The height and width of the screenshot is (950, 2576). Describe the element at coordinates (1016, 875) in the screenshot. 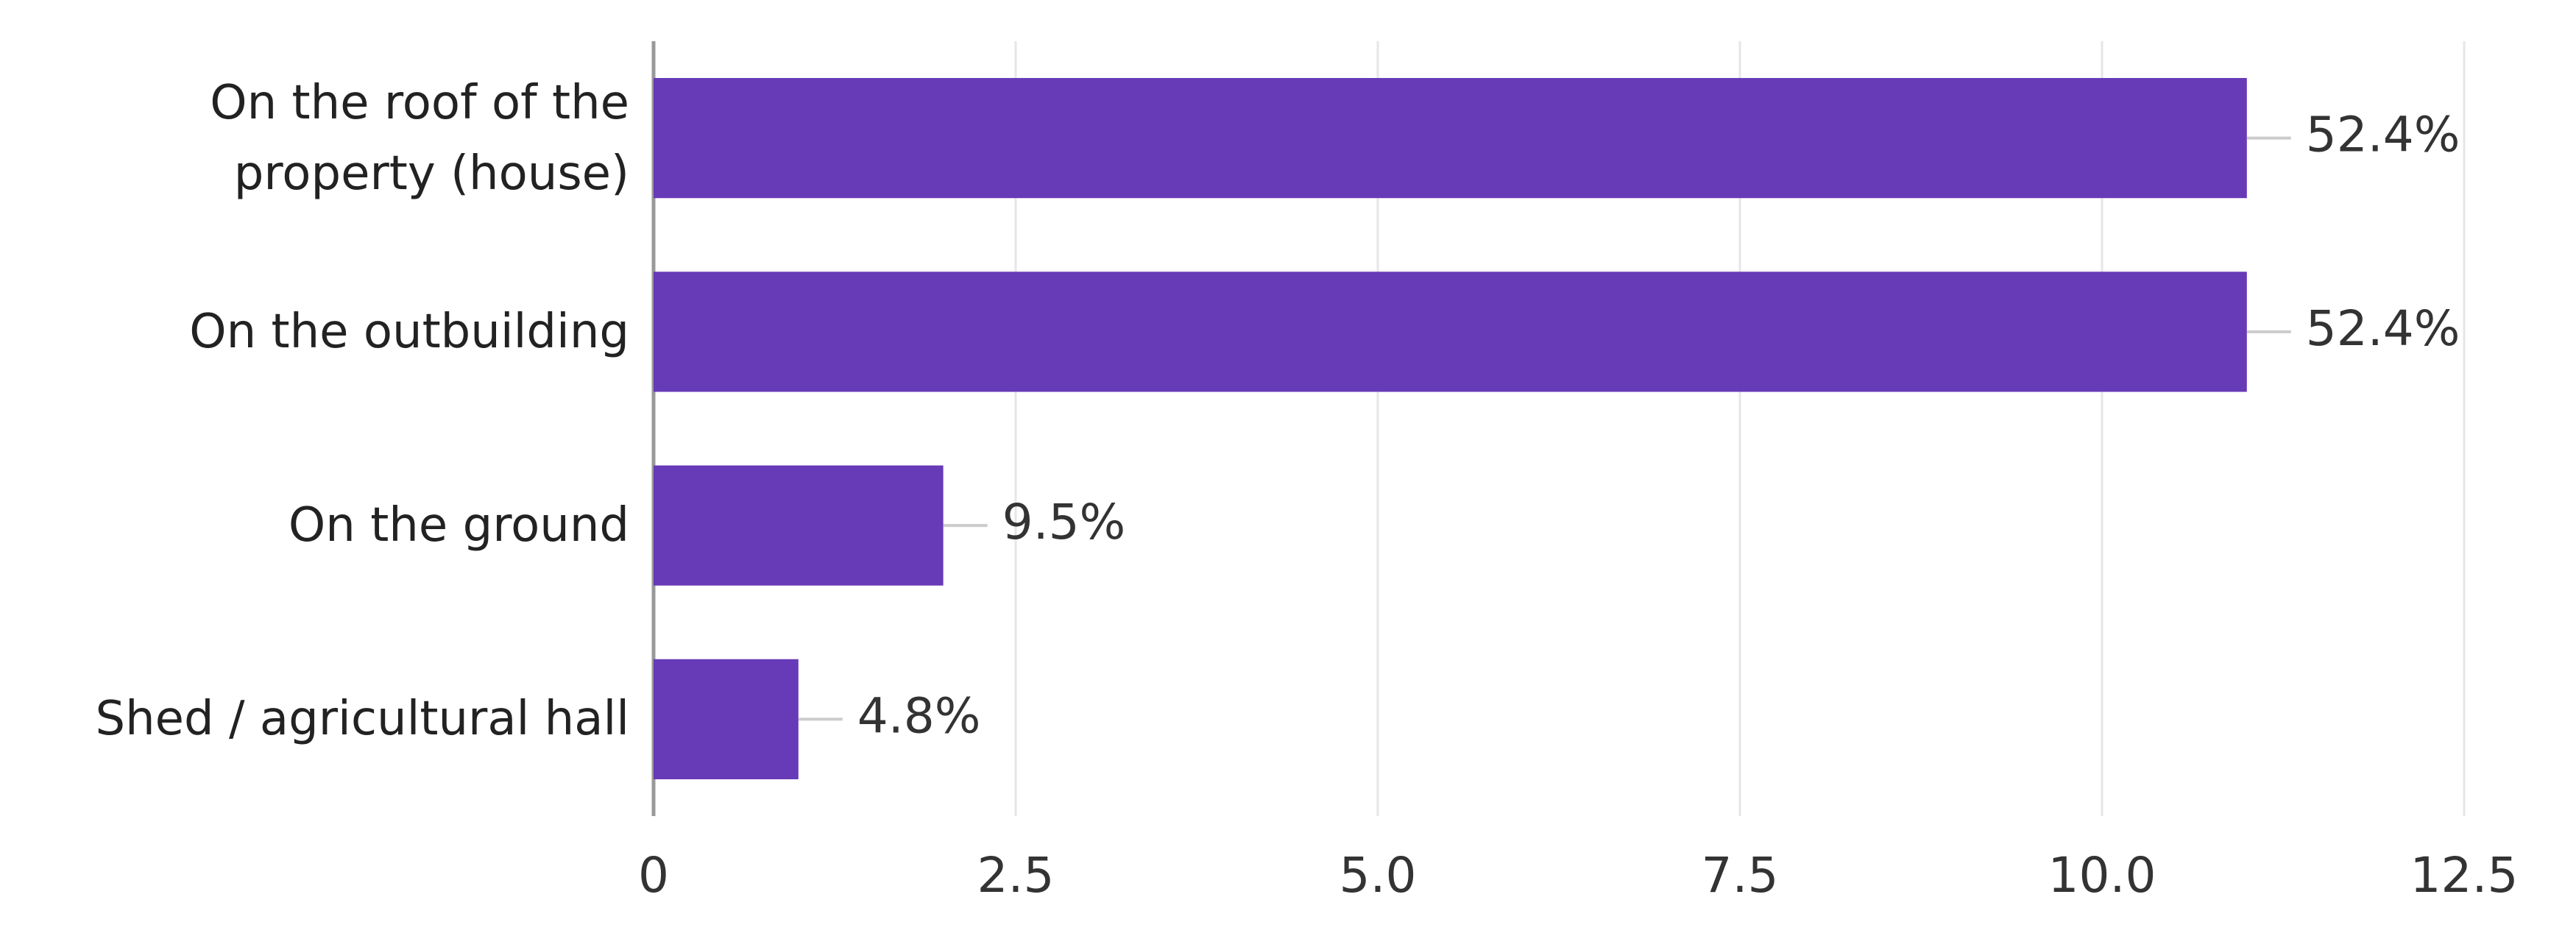

I see `x-tick-label: 2.5` at that location.